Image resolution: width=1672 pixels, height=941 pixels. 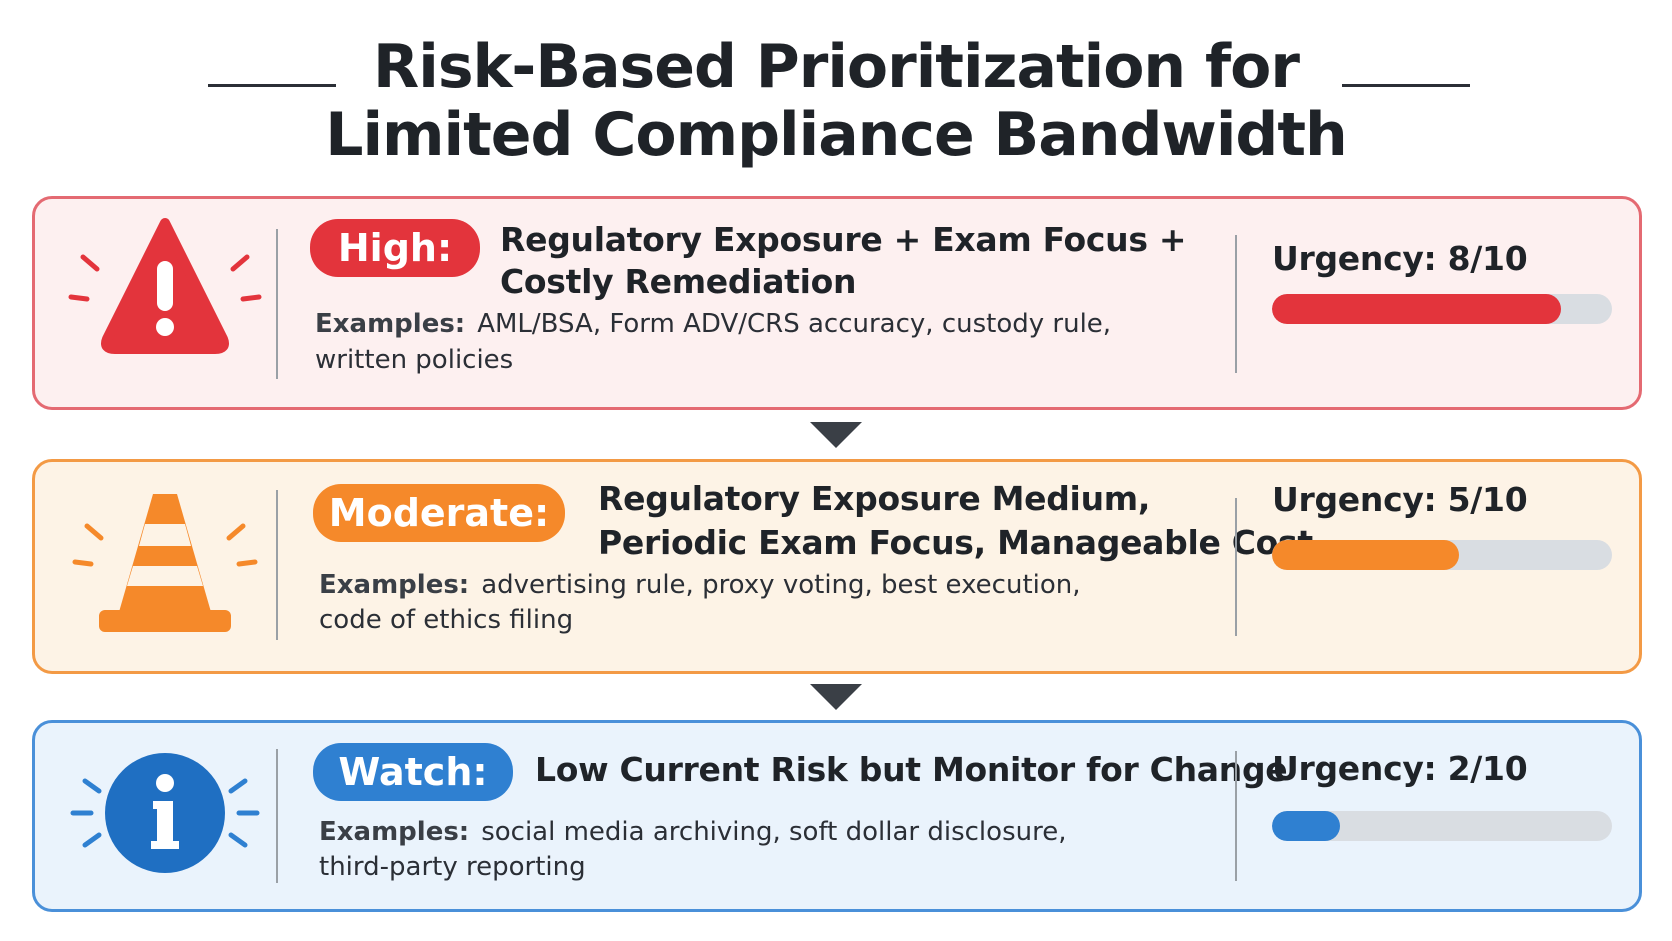 What do you see at coordinates (272, 85) in the screenshot?
I see `title-rule-left` at bounding box center [272, 85].